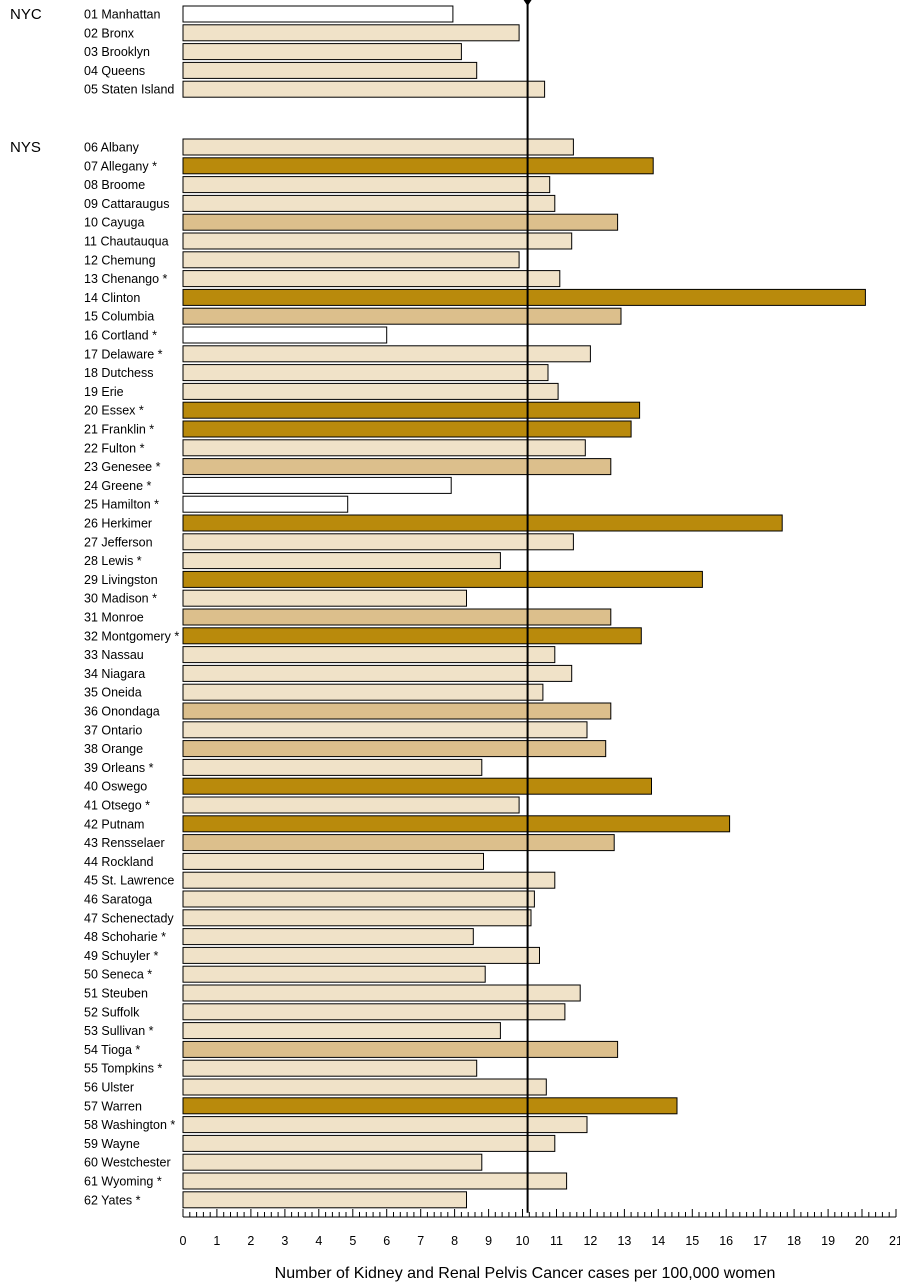 The height and width of the screenshot is (1288, 900). What do you see at coordinates (330, 70) in the screenshot?
I see `bar-04-queens` at bounding box center [330, 70].